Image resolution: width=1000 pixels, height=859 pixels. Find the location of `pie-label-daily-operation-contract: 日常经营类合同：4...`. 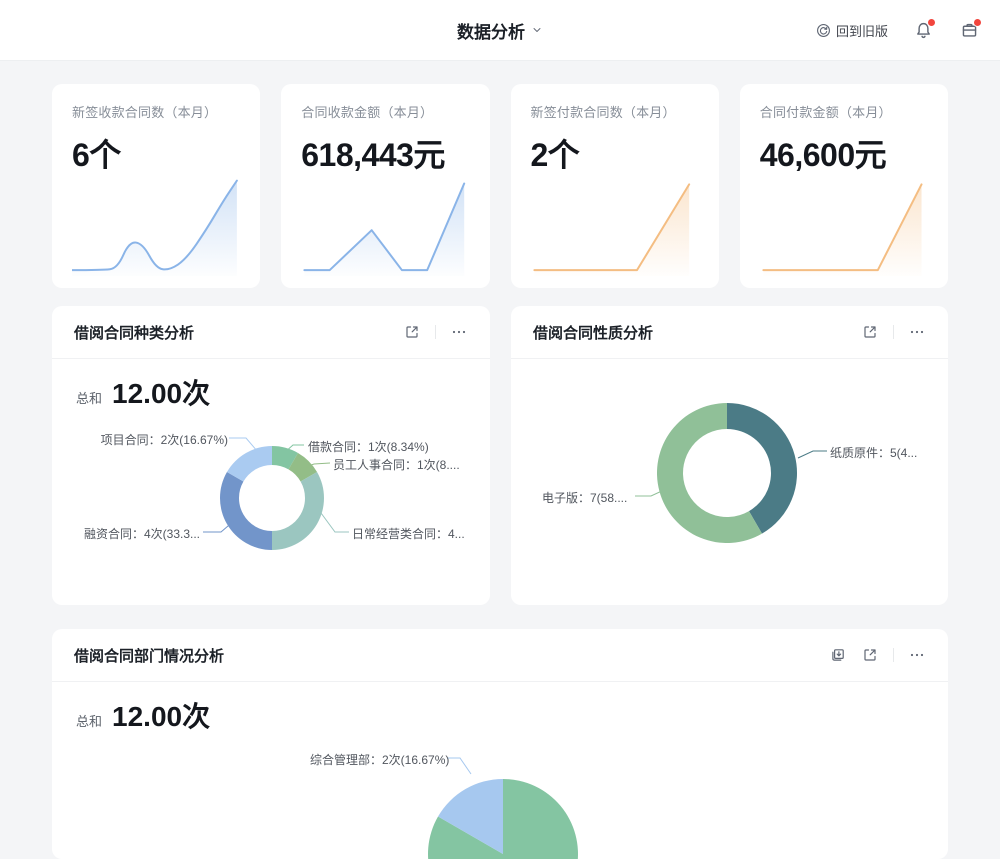

pie-label-daily-operation-contract: 日常经营类合同：4... is located at coordinates (408, 534).